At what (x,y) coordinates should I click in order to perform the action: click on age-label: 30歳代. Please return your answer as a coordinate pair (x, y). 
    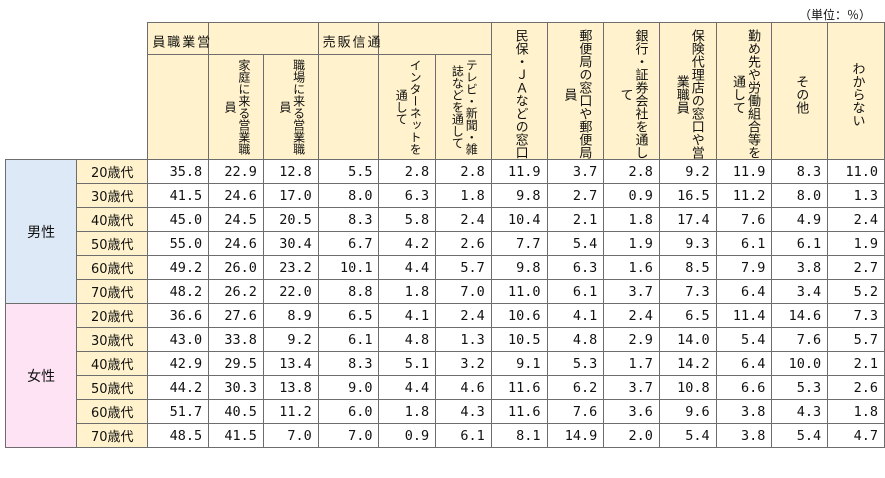
    Looking at the image, I should click on (112, 339).